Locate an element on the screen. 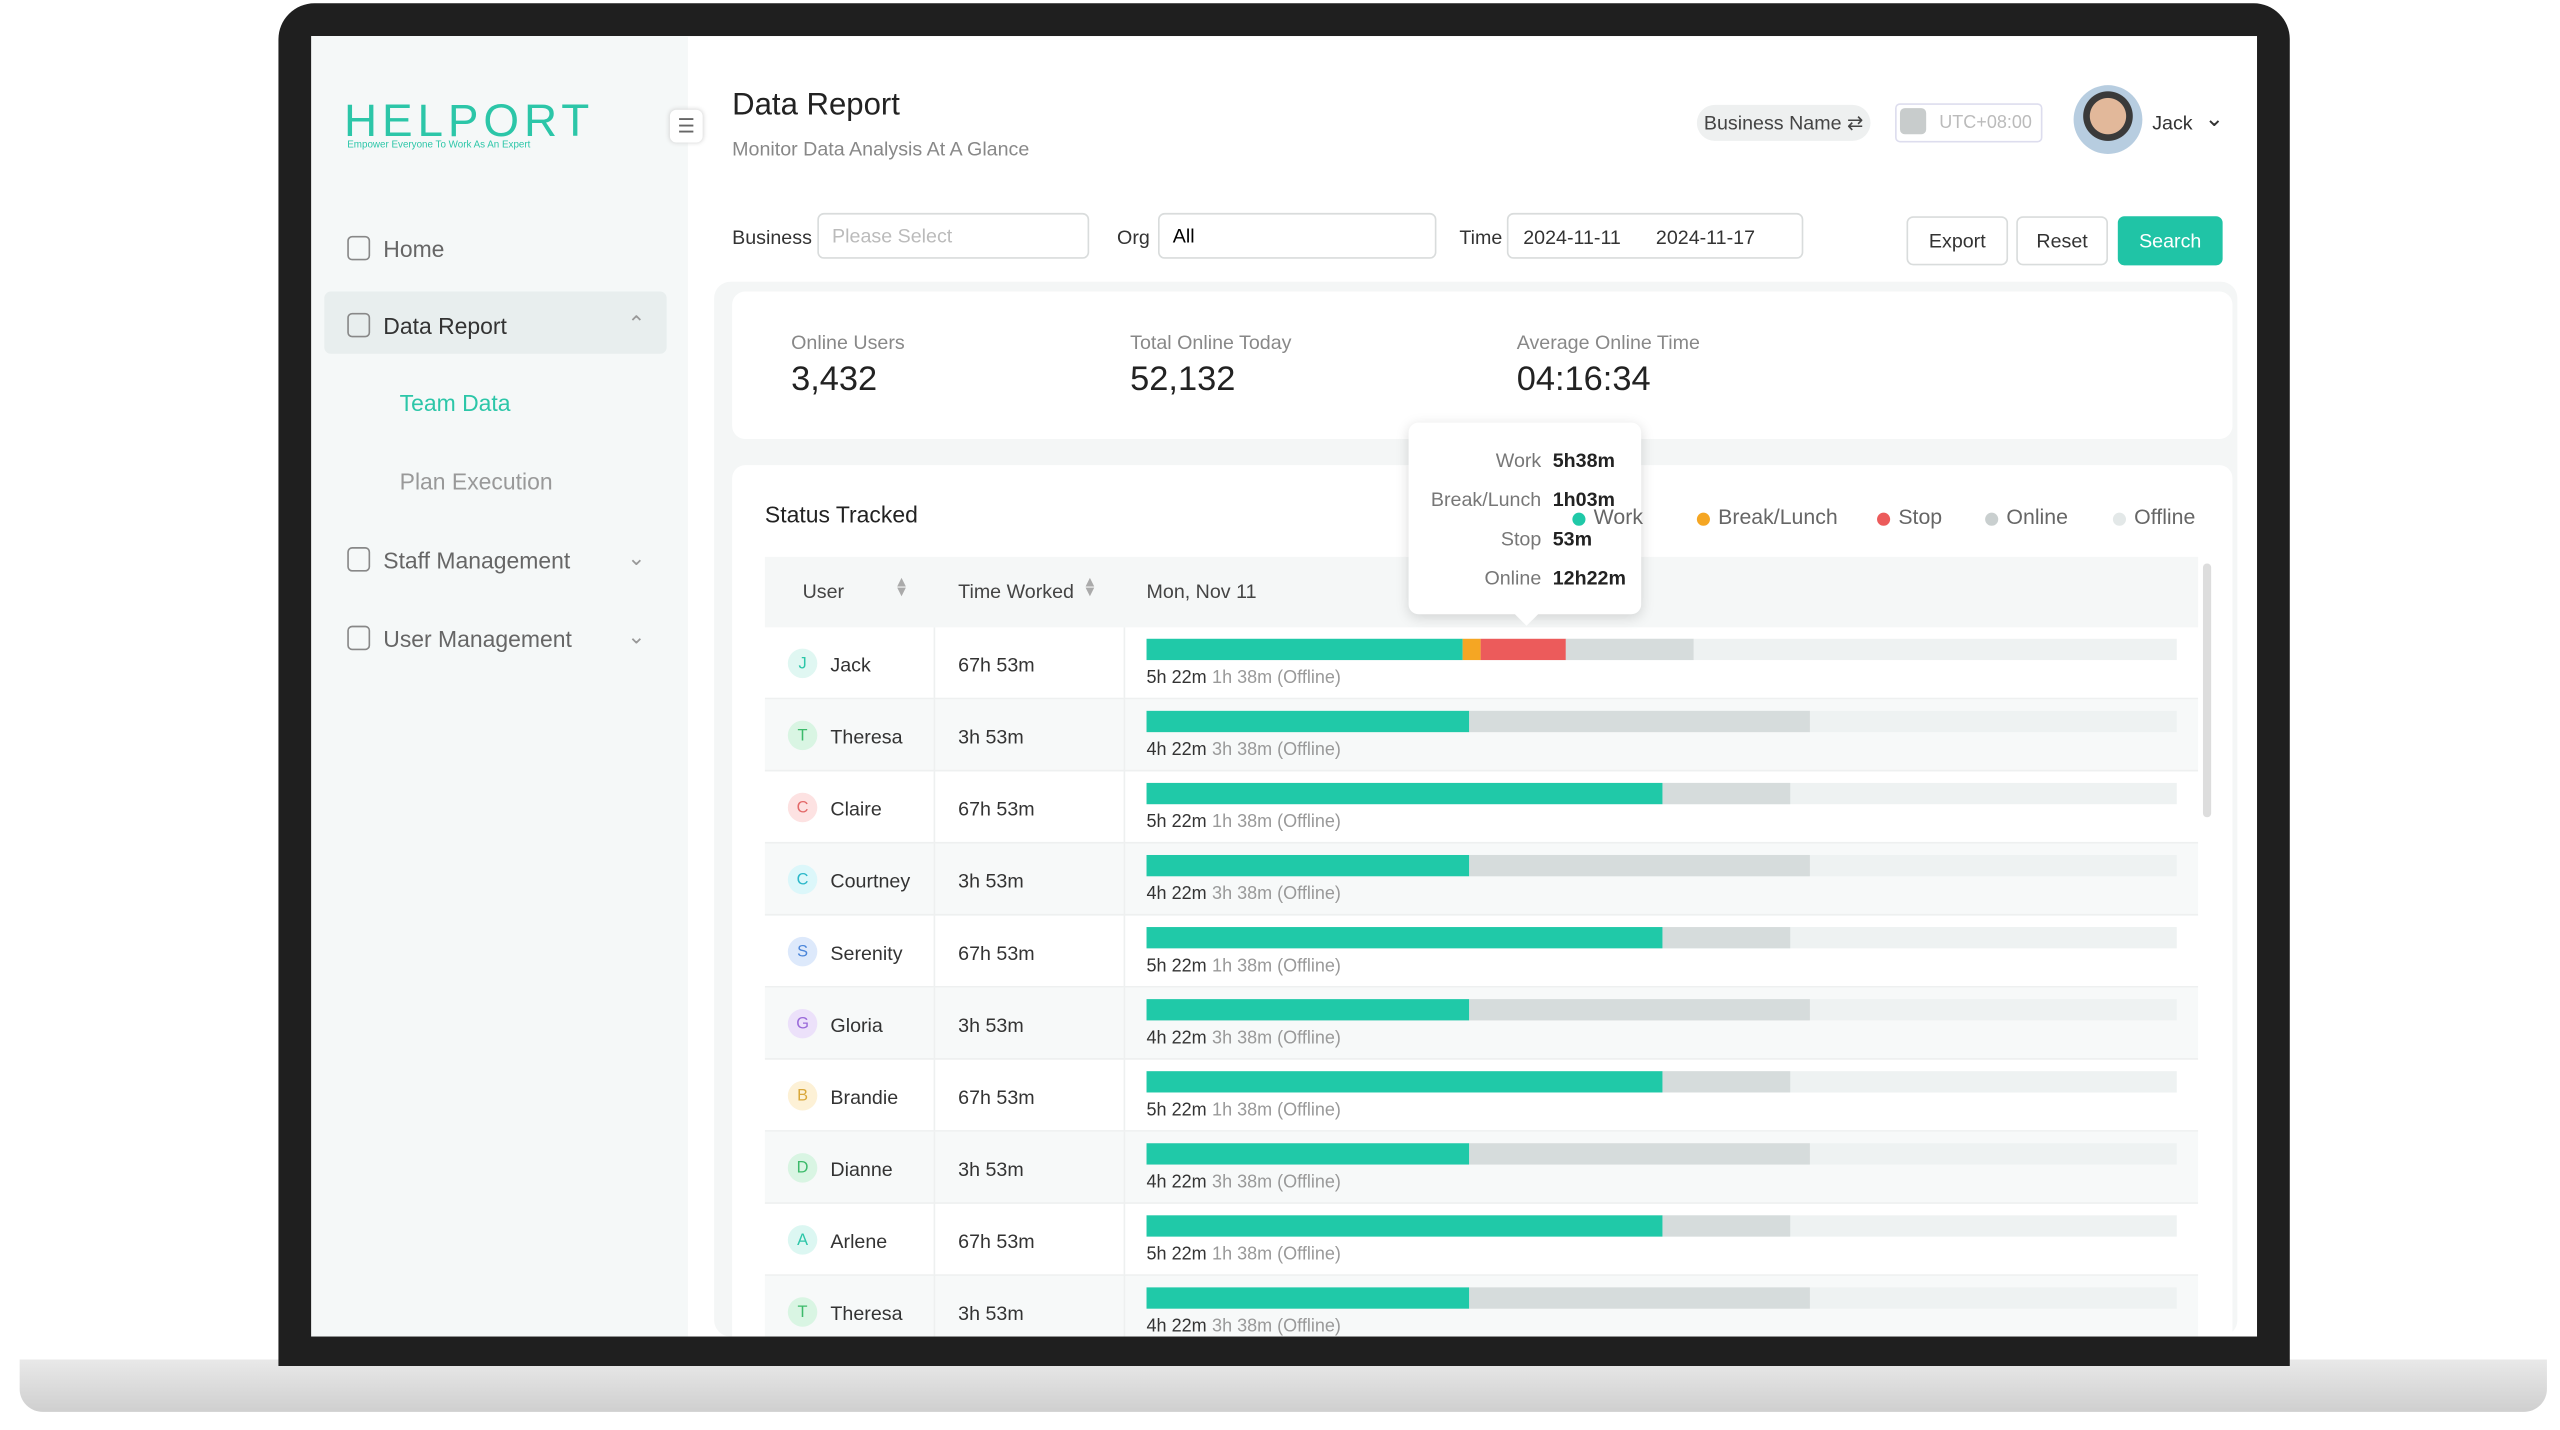 The image size is (2560, 1430). stats-card is located at coordinates (1482, 365).